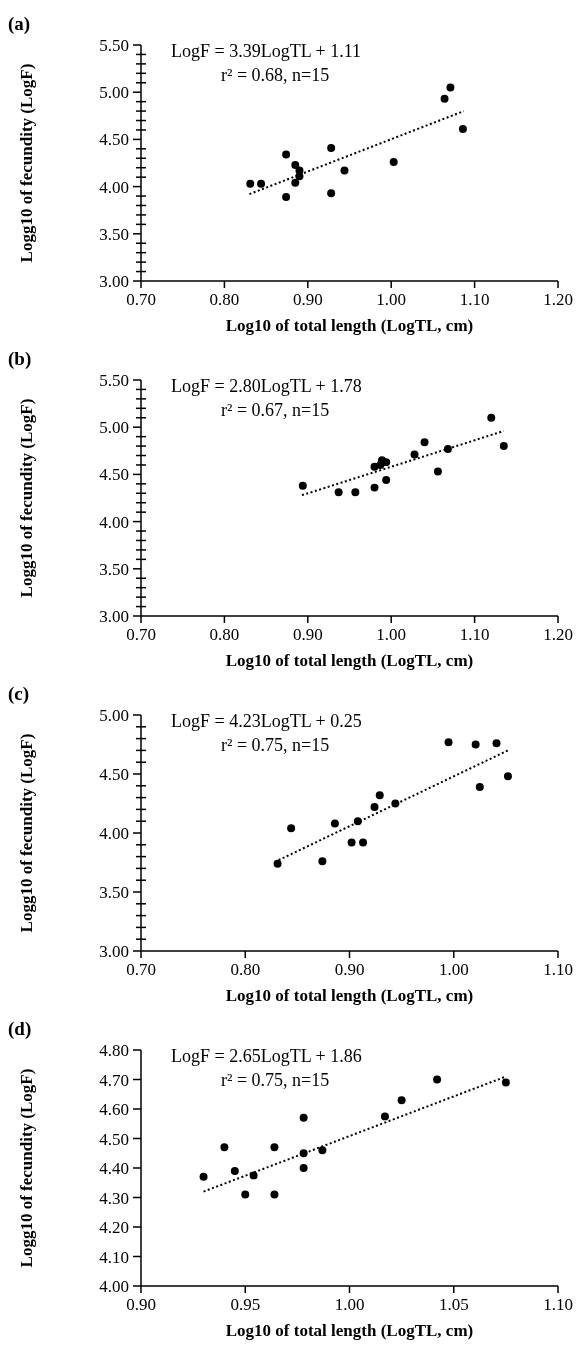  Describe the element at coordinates (19, 24) in the screenshot. I see `chart-title: (a)` at that location.